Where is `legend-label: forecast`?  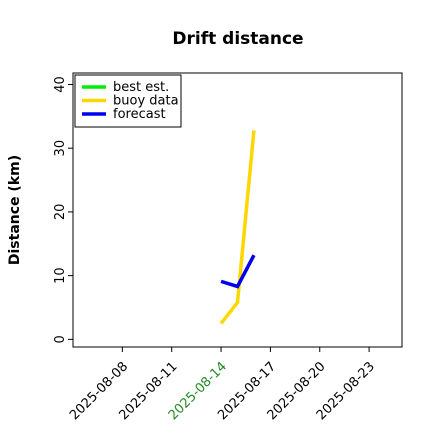
legend-label: forecast is located at coordinates (139, 114).